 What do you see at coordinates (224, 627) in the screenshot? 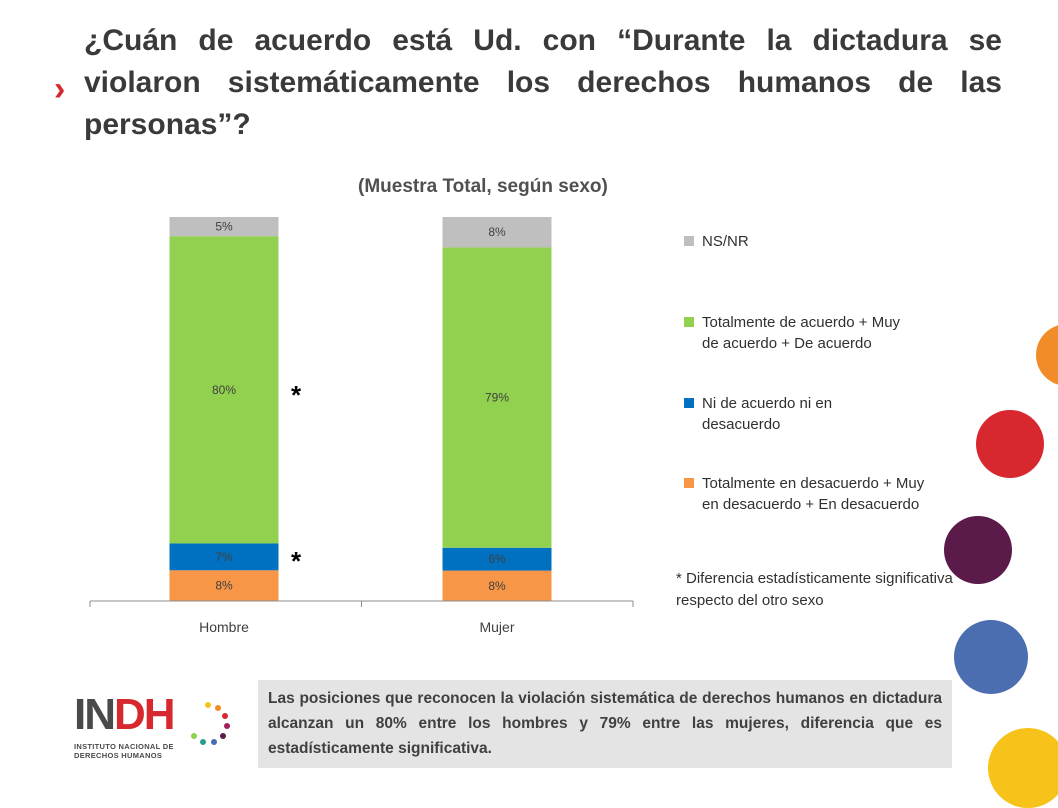
I see `x-tick-label: Hombre` at bounding box center [224, 627].